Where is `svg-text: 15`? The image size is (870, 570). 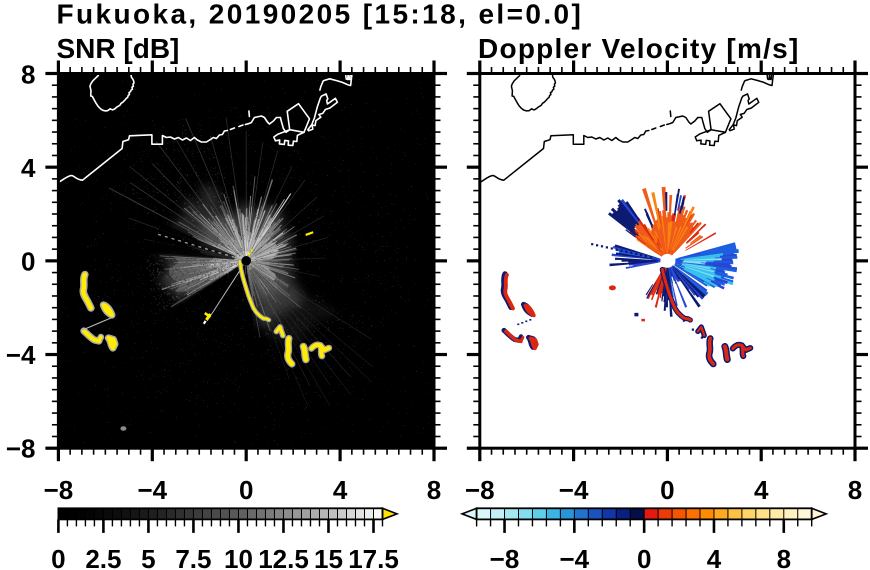
svg-text: 15 is located at coordinates (328, 557).